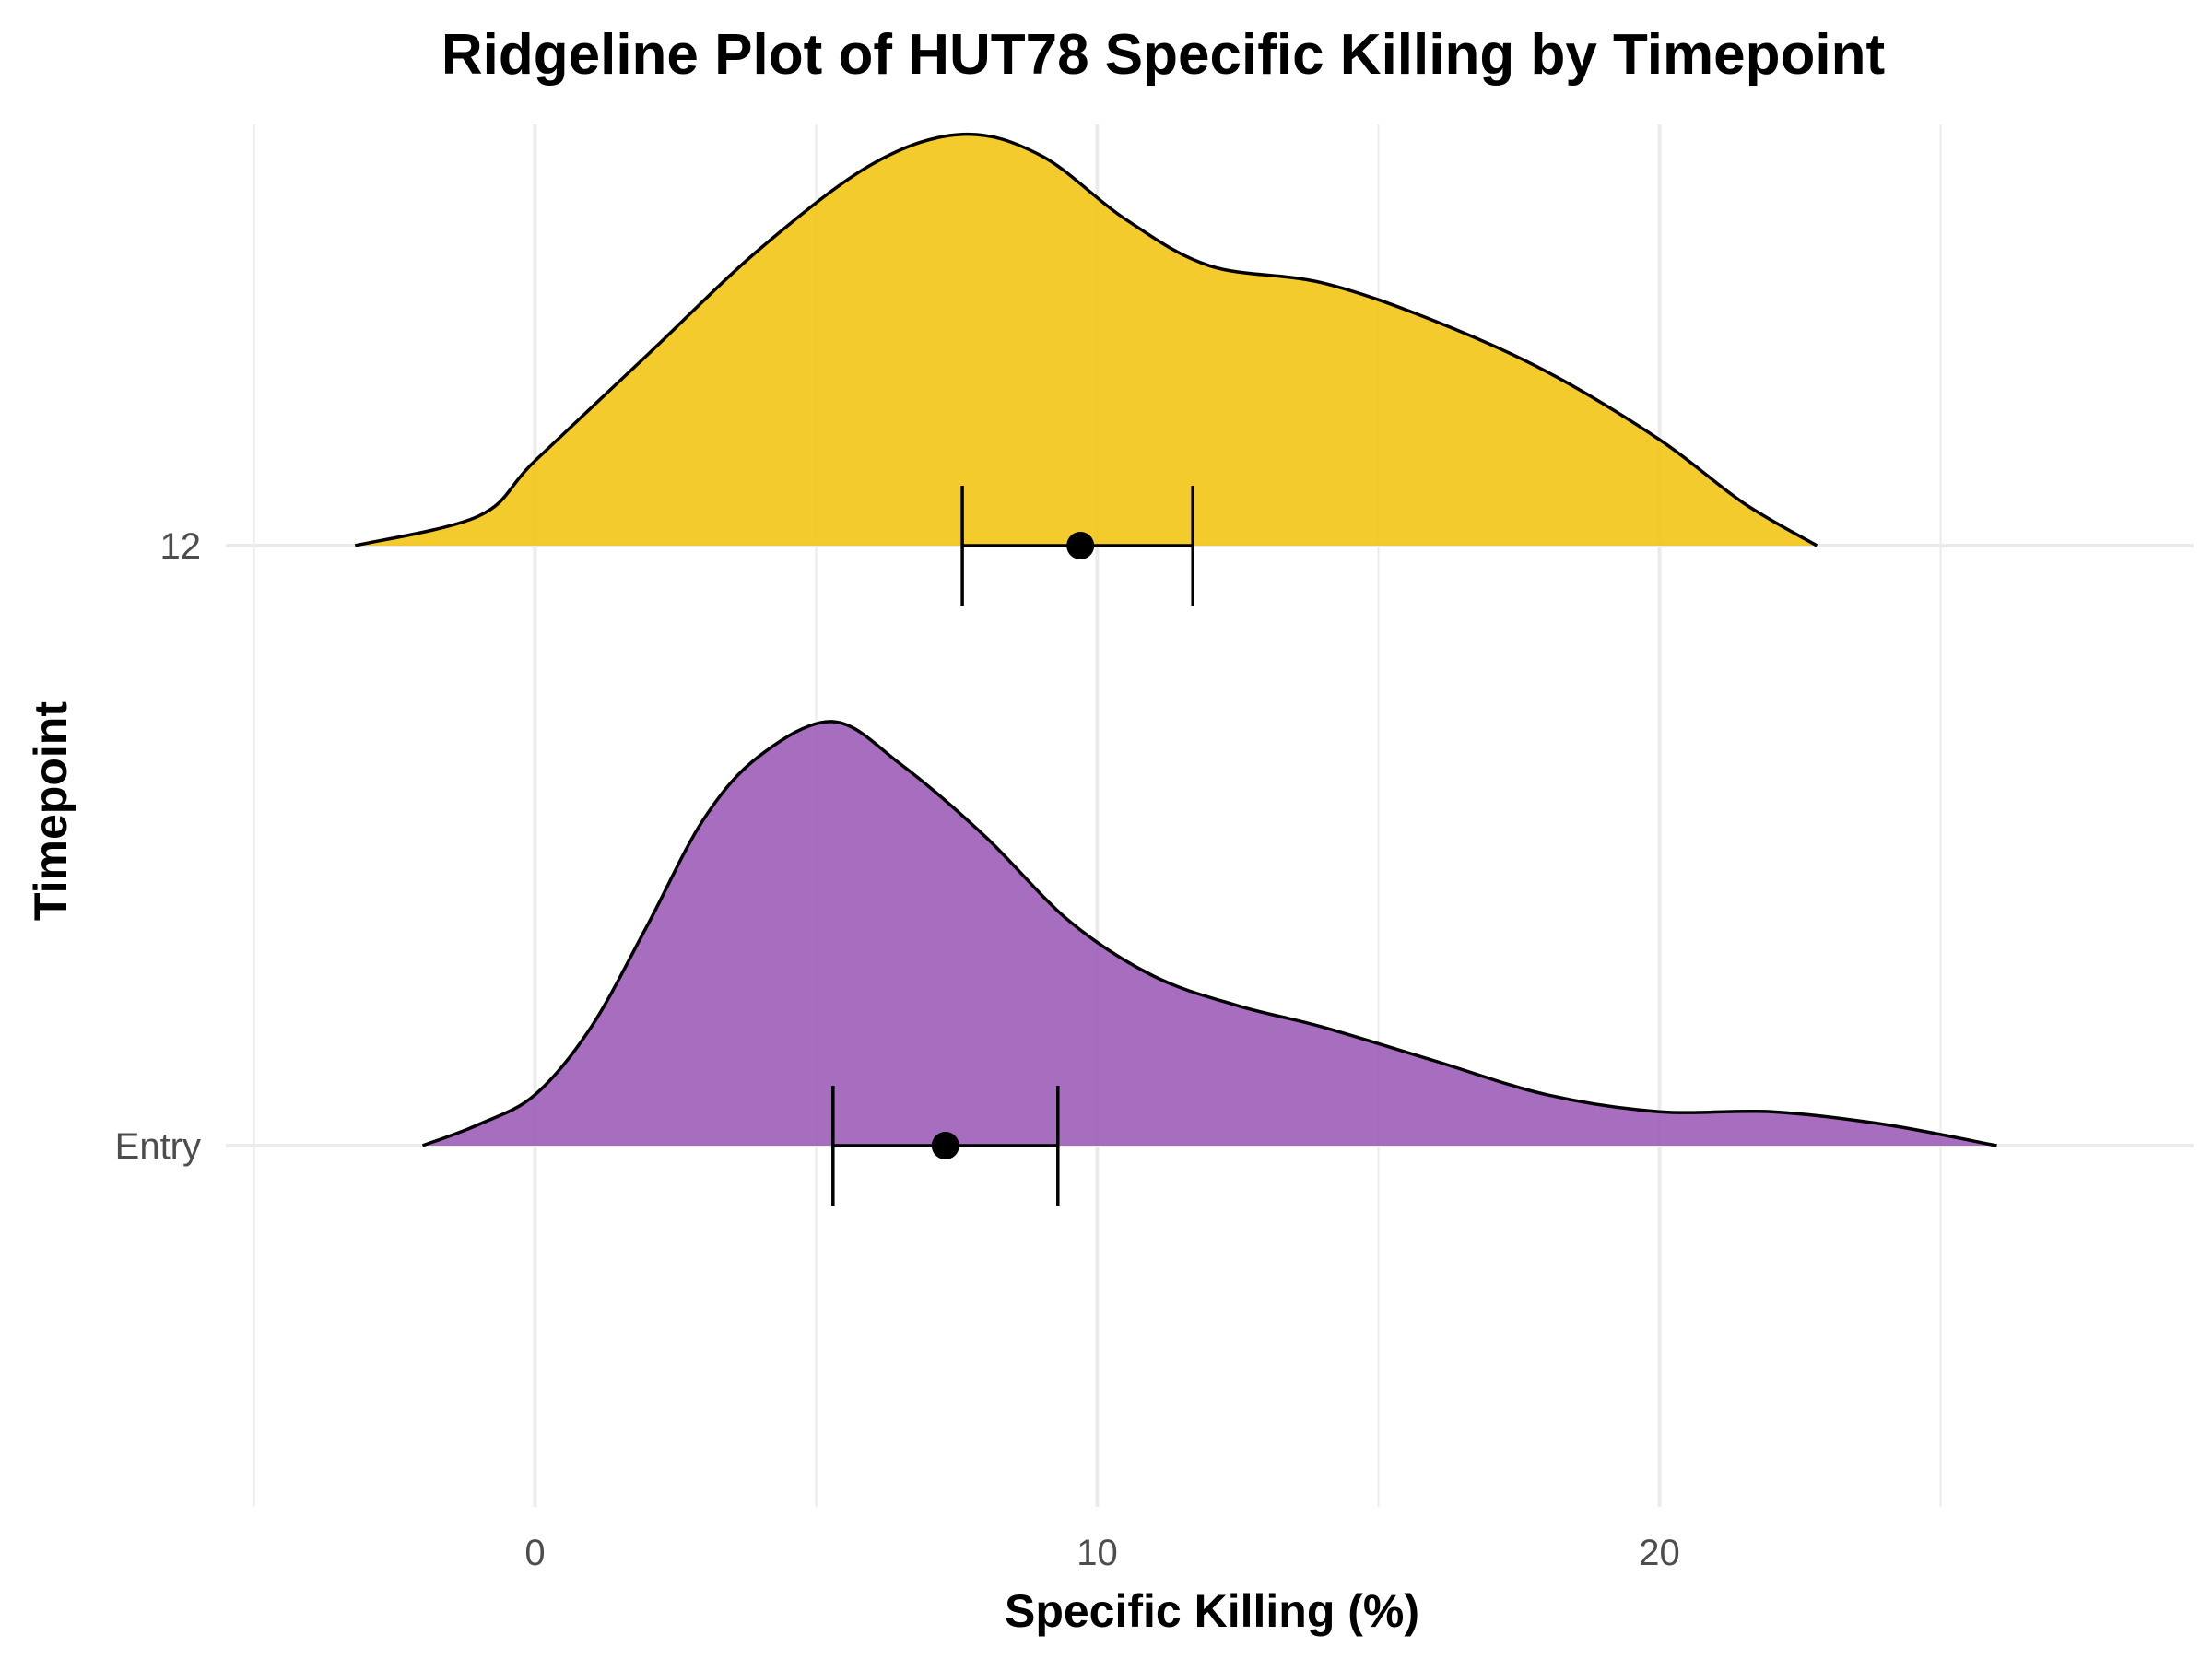 The height and width of the screenshot is (1659, 2212). I want to click on x-tick-label: 0, so click(534, 1553).